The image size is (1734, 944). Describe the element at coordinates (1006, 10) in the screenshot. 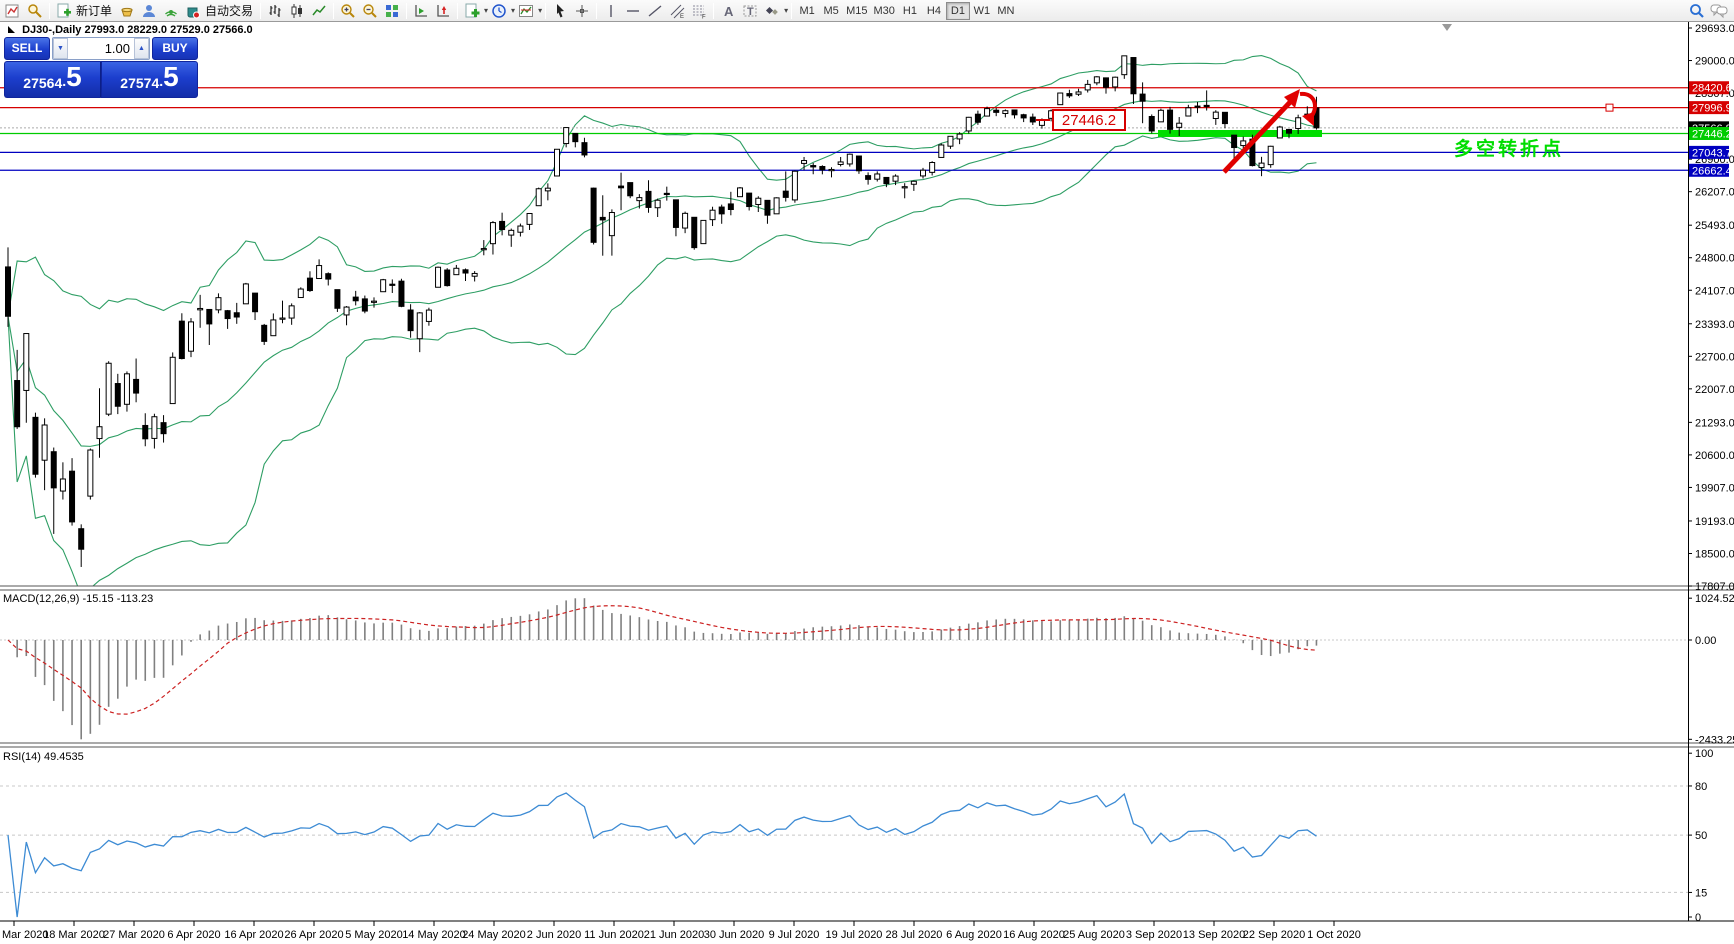

I see `timeframe-mn-button: MN` at that location.